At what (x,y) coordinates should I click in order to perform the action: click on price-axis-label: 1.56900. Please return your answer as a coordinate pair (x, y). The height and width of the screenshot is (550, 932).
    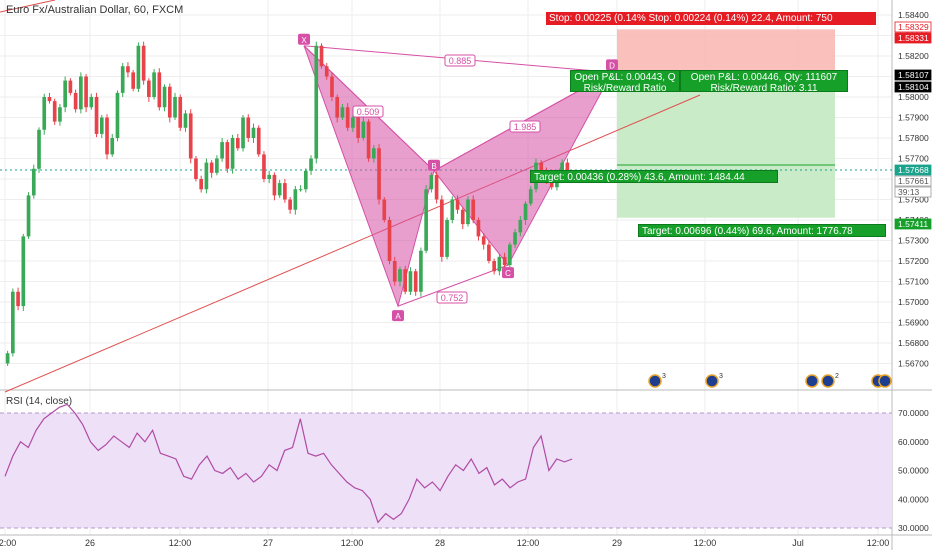
    Looking at the image, I should click on (913, 323).